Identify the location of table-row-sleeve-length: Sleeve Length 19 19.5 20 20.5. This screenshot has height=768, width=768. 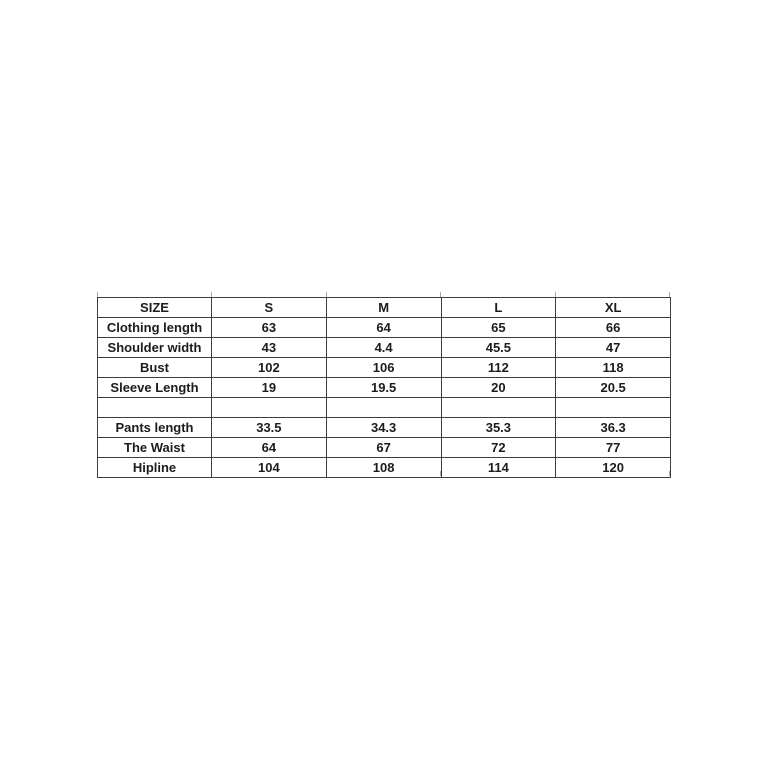
(384, 387).